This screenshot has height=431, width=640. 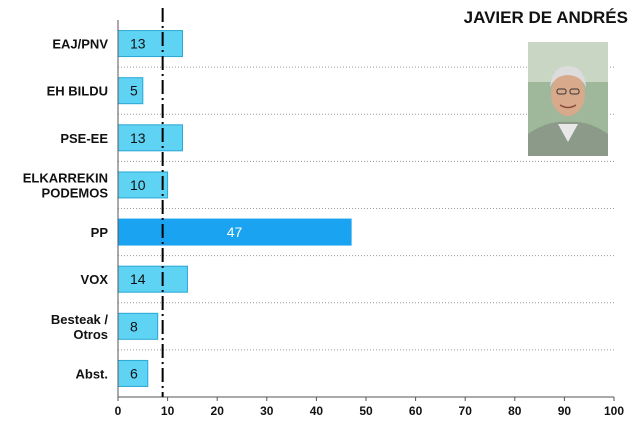 I want to click on x-tick-label: 90, so click(x=565, y=411).